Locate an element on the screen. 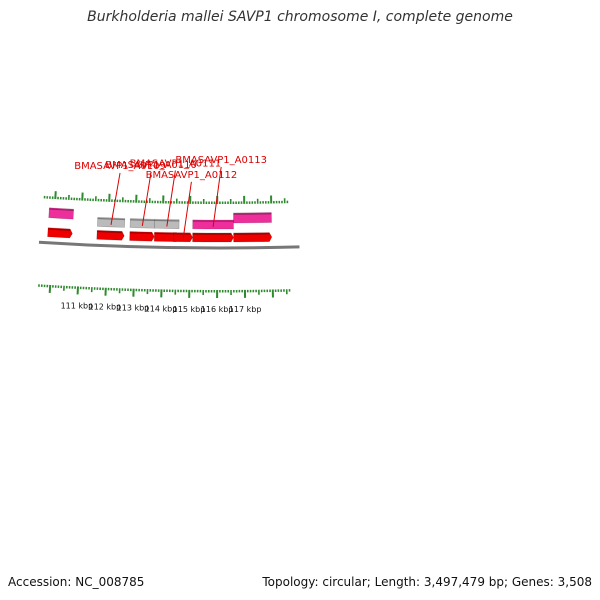 Image resolution: width=600 pixels, height=600 pixels. accession-text: Accession: NC_008785 is located at coordinates (76, 582).